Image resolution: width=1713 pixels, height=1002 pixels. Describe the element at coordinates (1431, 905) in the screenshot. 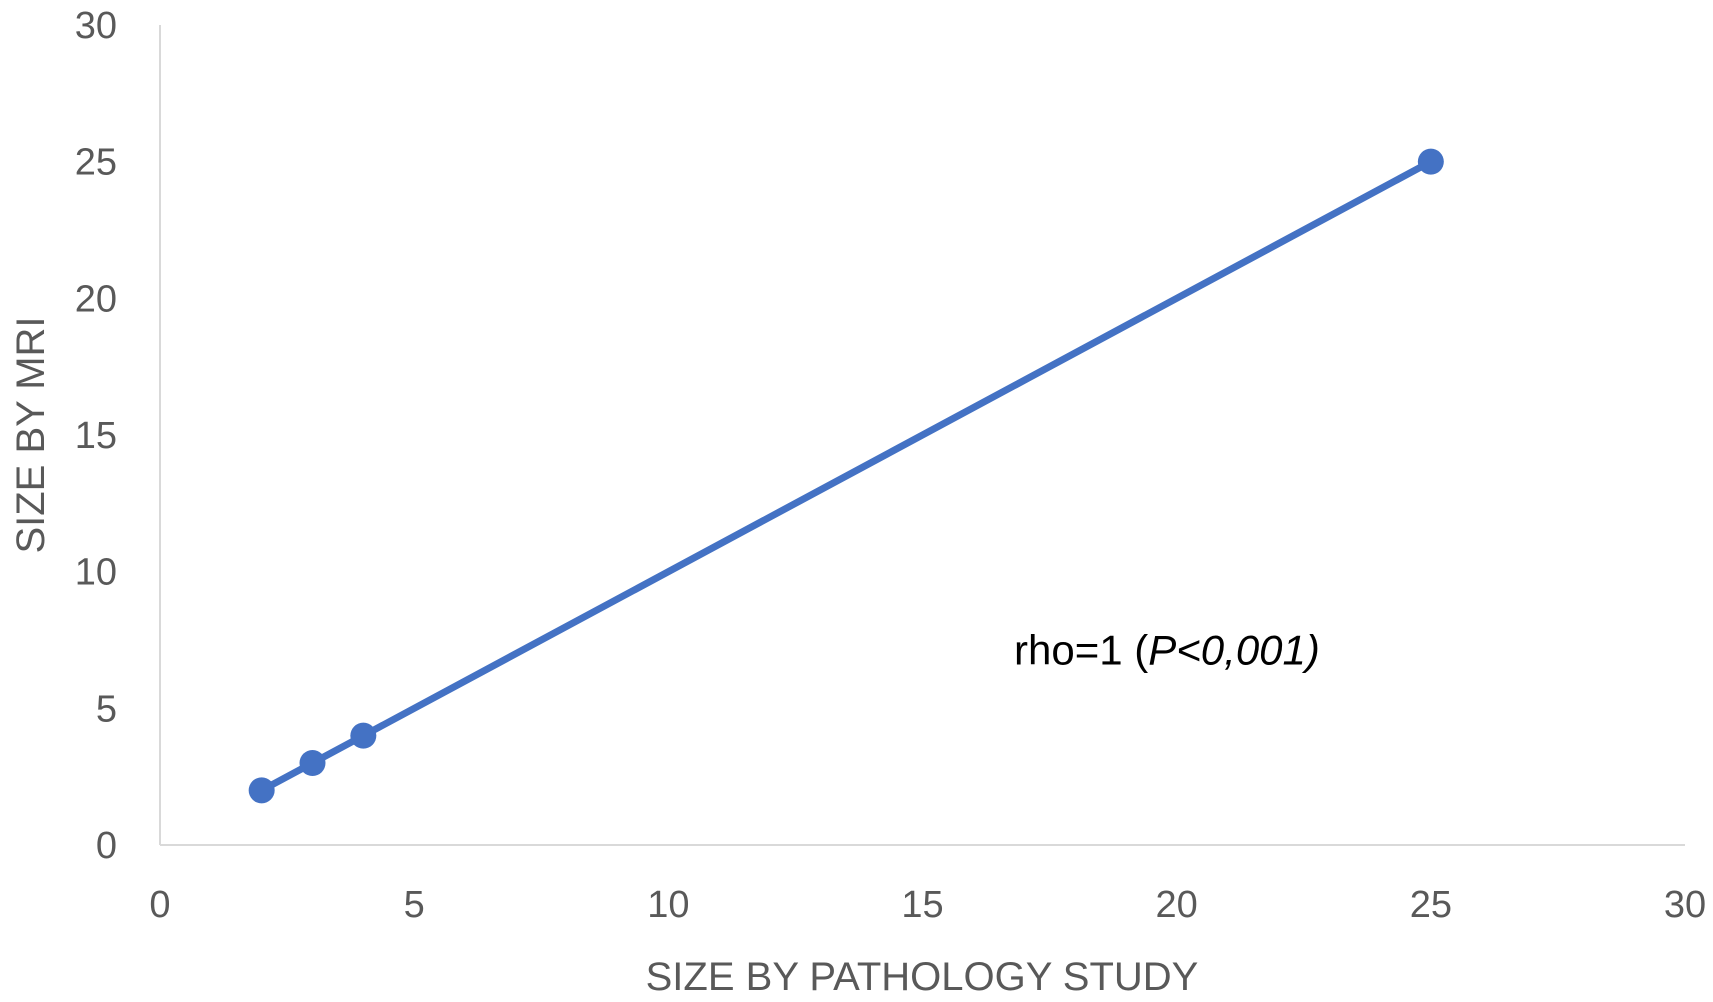

I see `x-tick-label: 25` at that location.